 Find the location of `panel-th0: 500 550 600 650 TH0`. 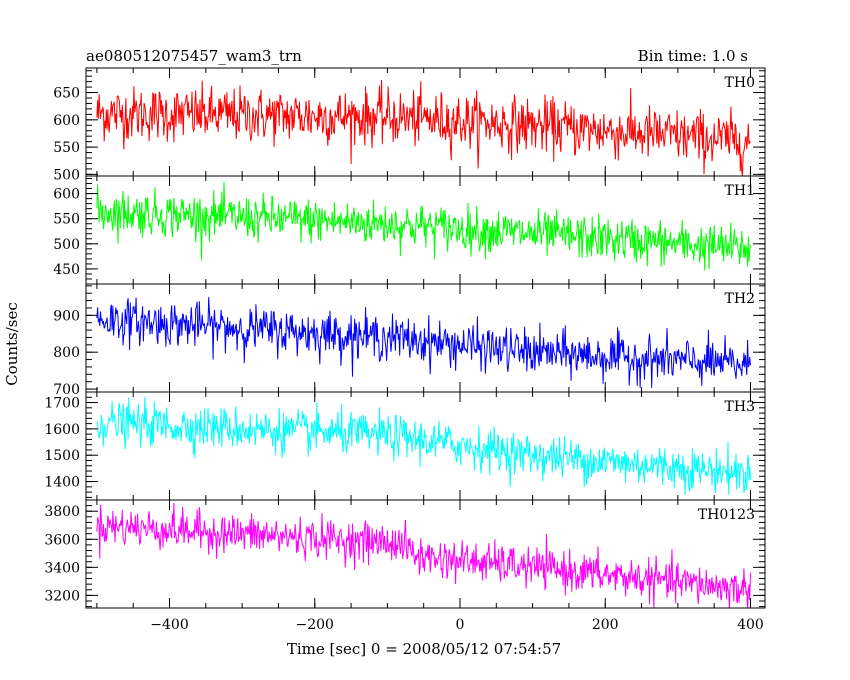

panel-th0: 500 550 600 650 TH0 is located at coordinates (409, 125).